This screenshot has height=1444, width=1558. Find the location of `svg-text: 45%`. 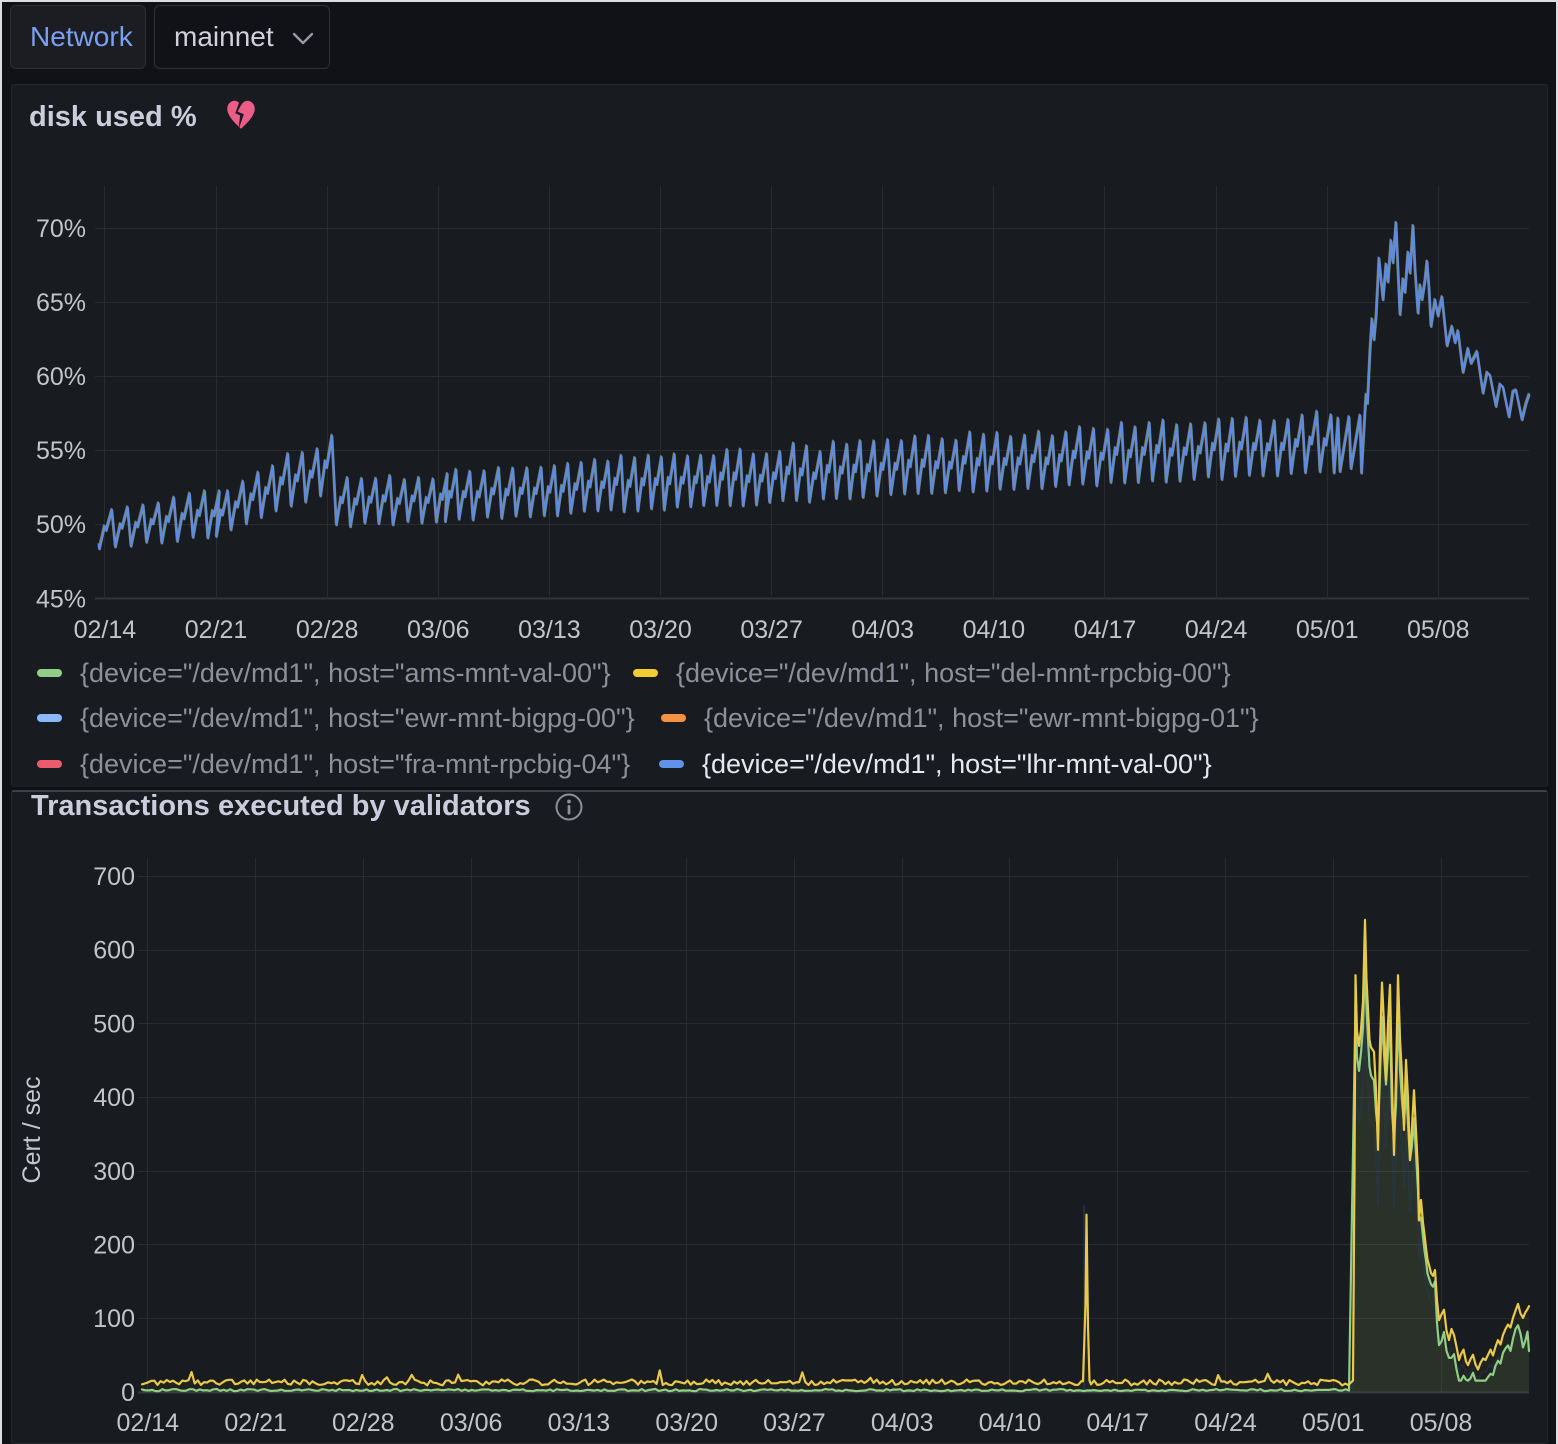

svg-text: 45% is located at coordinates (61, 599).